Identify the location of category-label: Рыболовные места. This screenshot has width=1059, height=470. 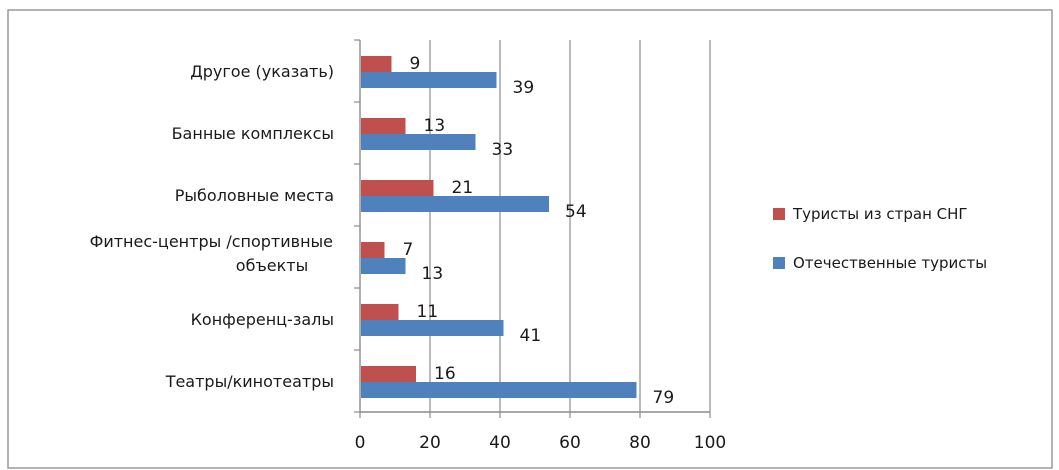
(254, 195).